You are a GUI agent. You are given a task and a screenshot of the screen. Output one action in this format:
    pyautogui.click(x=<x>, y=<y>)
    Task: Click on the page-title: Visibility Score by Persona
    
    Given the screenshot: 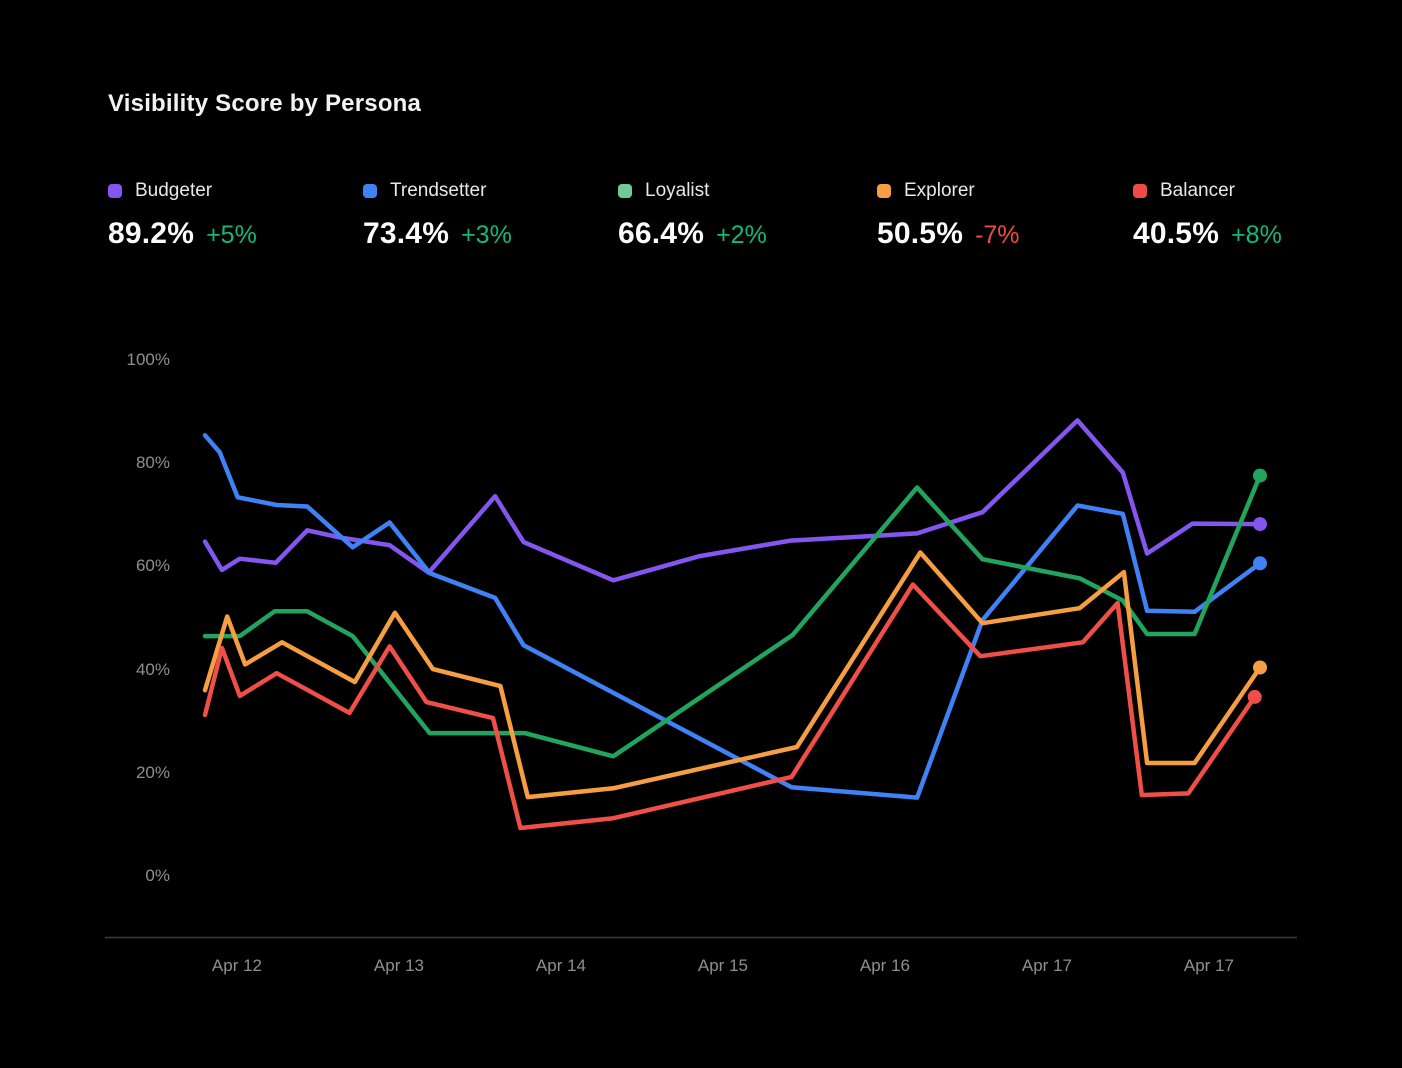 What is the action you would take?
    pyautogui.click(x=265, y=103)
    